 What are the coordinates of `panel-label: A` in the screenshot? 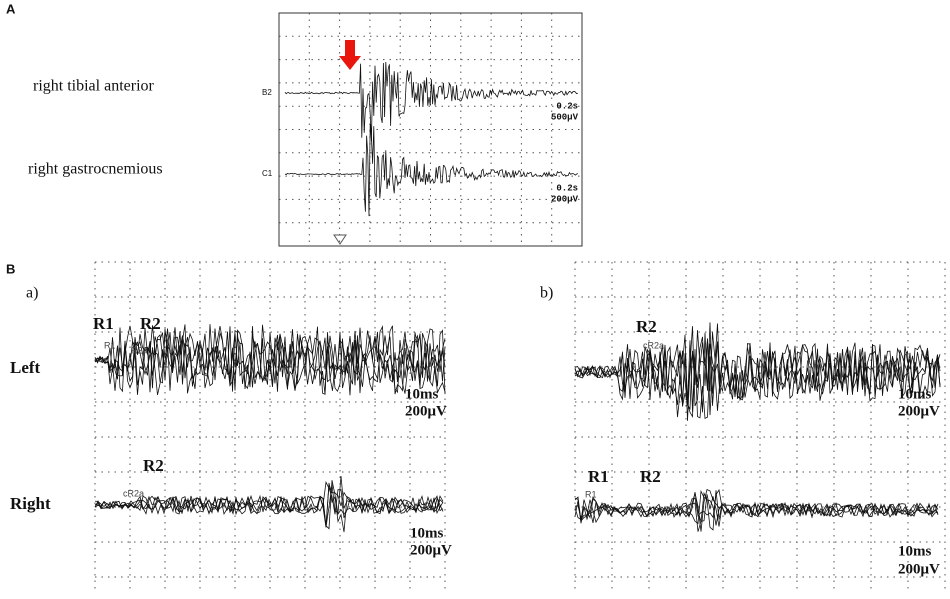 It's located at (11, 8).